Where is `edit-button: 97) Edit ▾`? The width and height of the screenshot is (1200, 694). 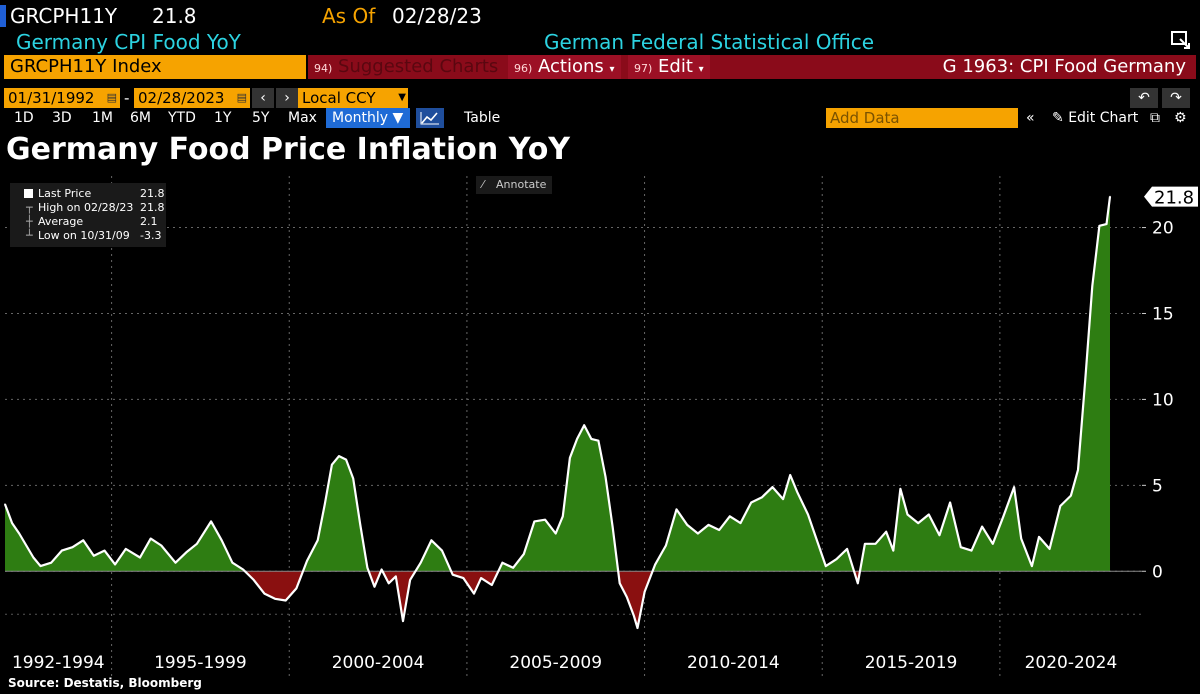
edit-button: 97) Edit ▾ is located at coordinates (669, 67).